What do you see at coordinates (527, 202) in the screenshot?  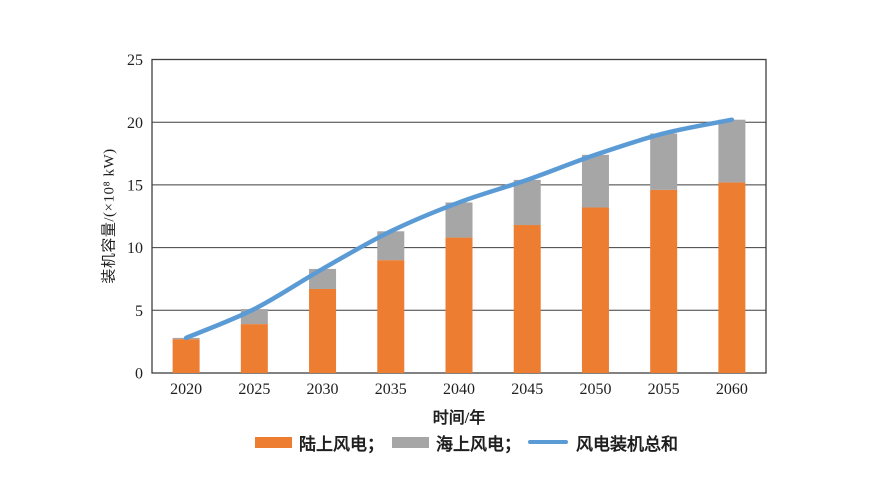 I see `bar-segment-offshore-2045` at bounding box center [527, 202].